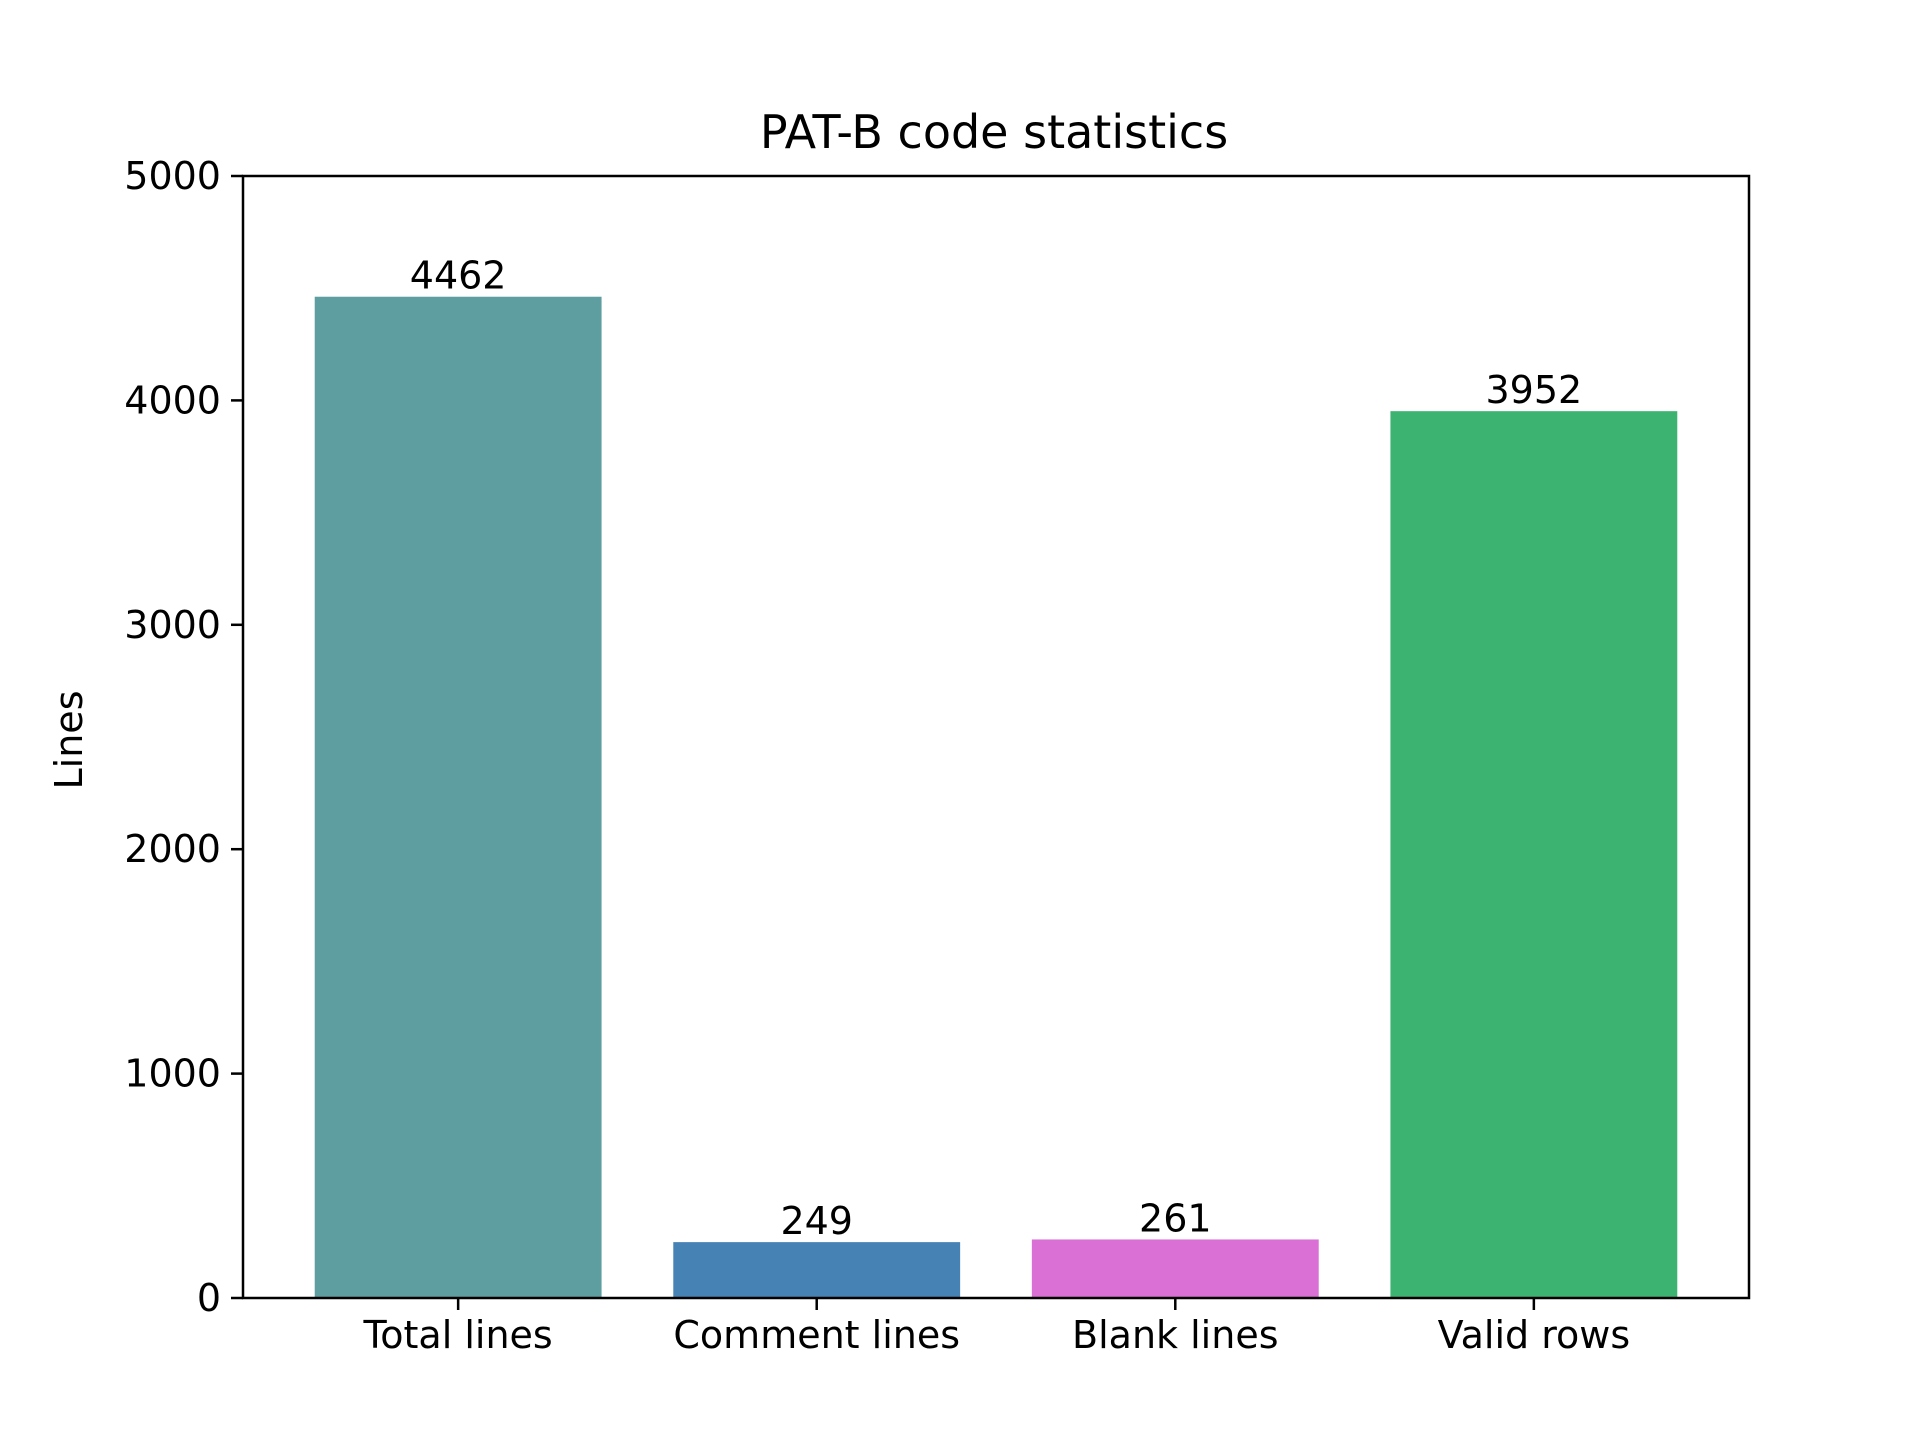  Describe the element at coordinates (816, 1335) in the screenshot. I see `x-tick-label-comment-lines: Comment lines` at that location.